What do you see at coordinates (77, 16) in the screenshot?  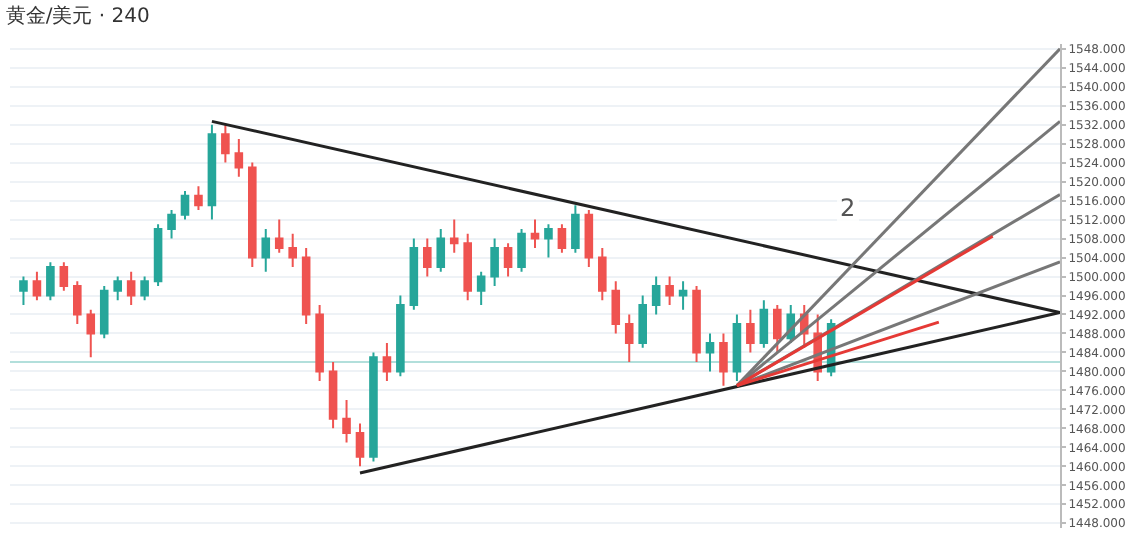 I see `chart-title: 黄金/美元 · 240` at bounding box center [77, 16].